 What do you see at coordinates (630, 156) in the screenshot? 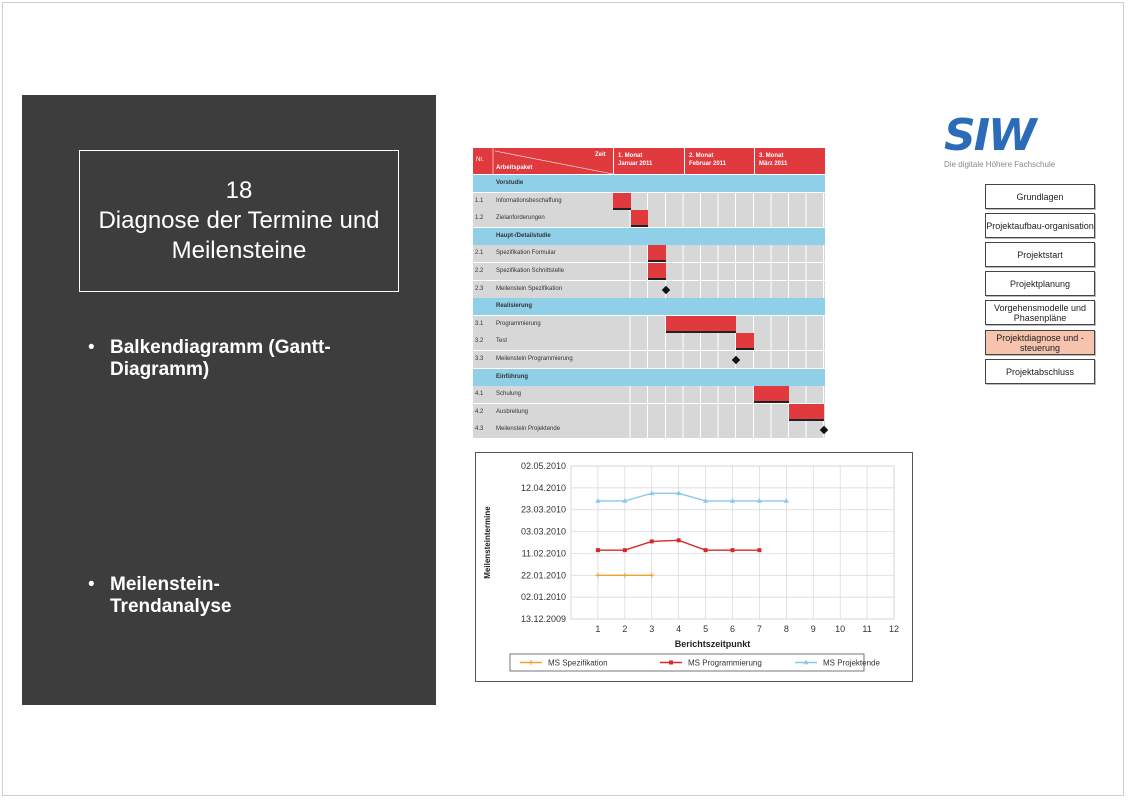
I see `gantt-month-line1: 1. Monat` at bounding box center [630, 156].